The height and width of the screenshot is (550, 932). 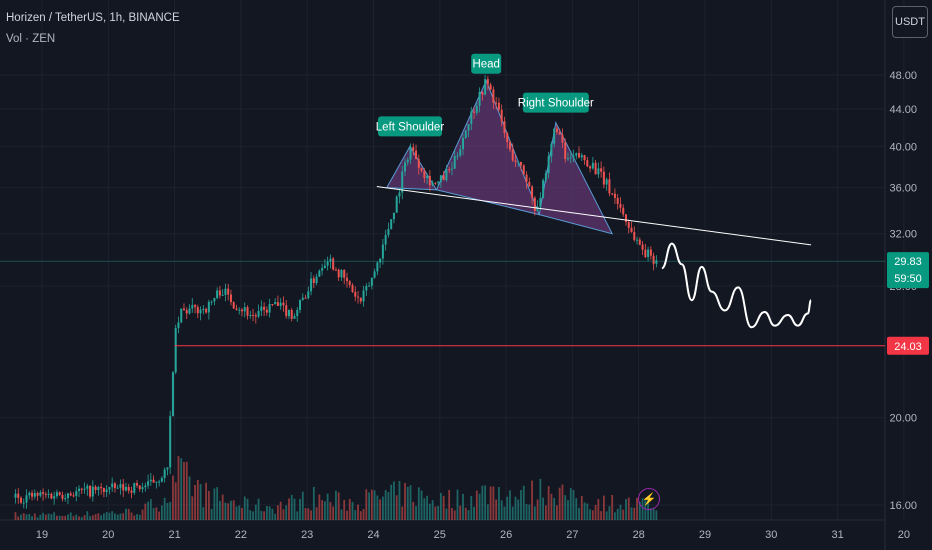 I want to click on y-tick-label: 36.00, so click(x=903, y=189).